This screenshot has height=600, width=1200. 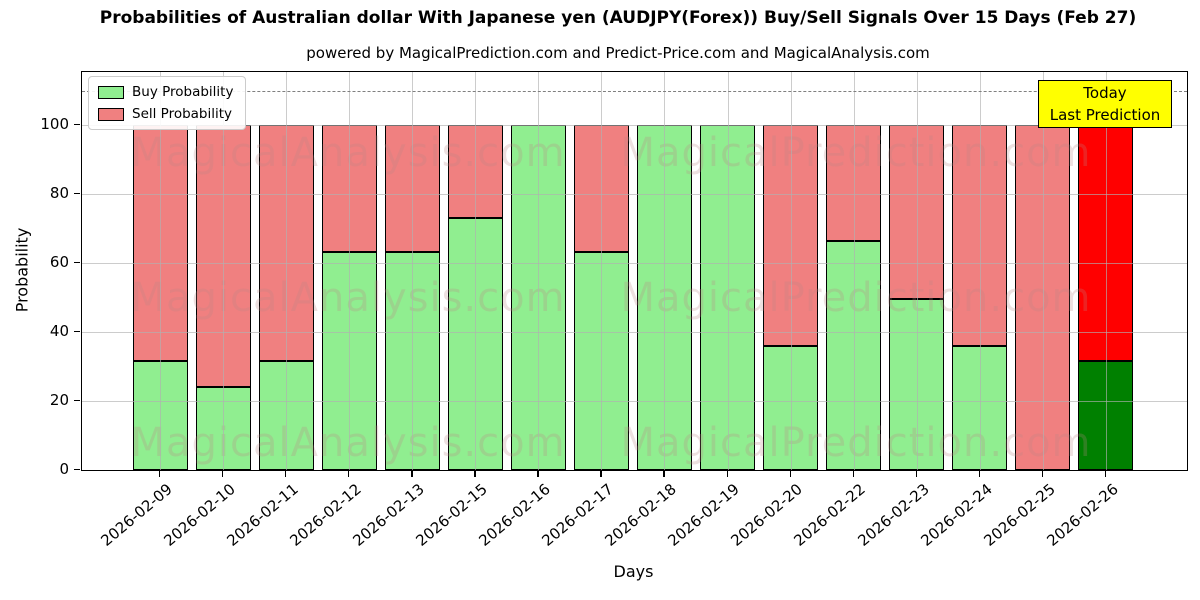 What do you see at coordinates (633, 571) in the screenshot?
I see `x-axis-label: Days` at bounding box center [633, 571].